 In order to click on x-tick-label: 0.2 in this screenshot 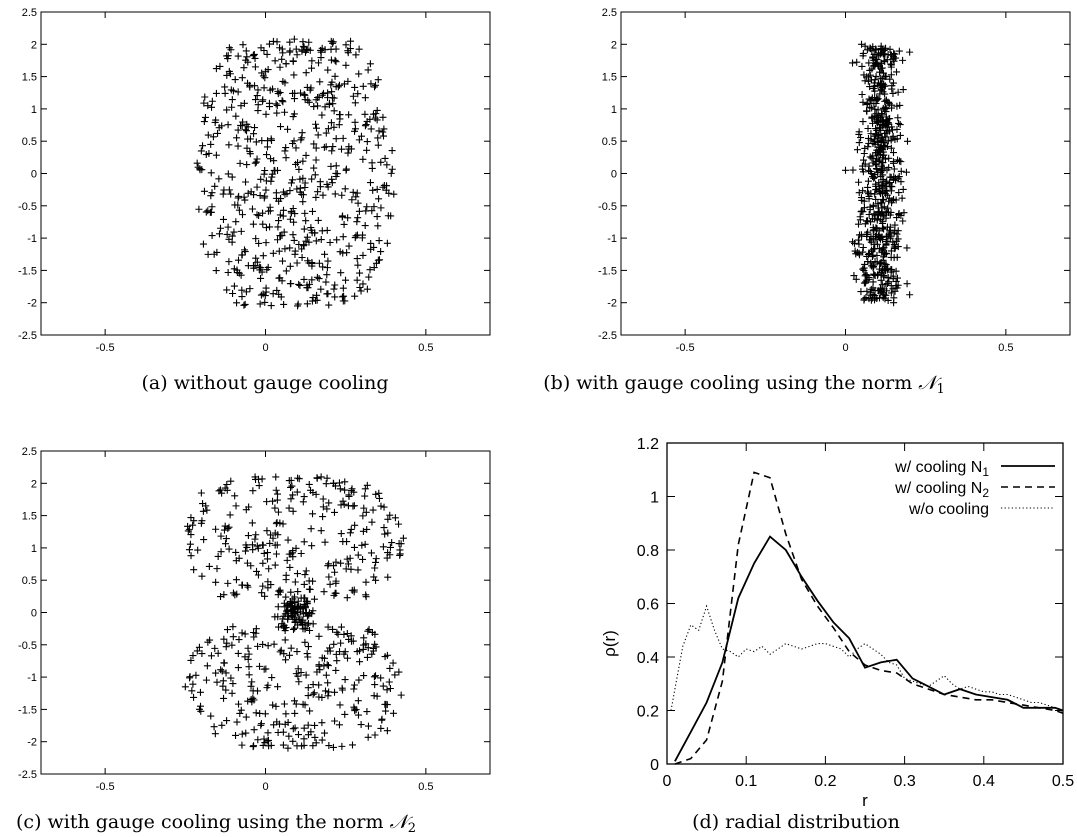, I will do `click(825, 781)`.